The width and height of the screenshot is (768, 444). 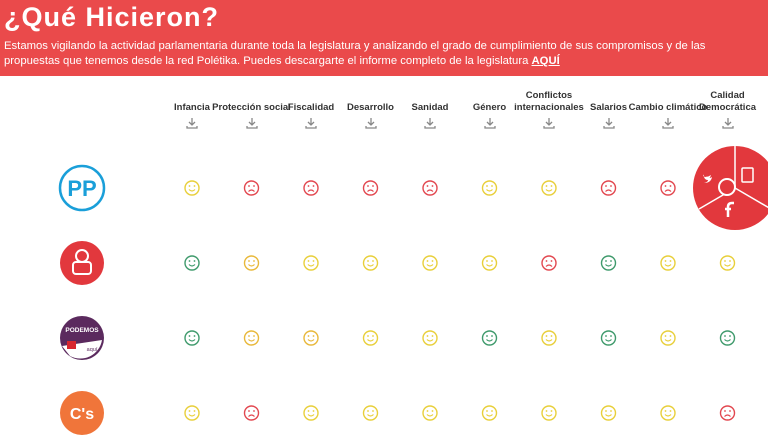 I want to click on column-header: Cambio climático, so click(x=668, y=111).